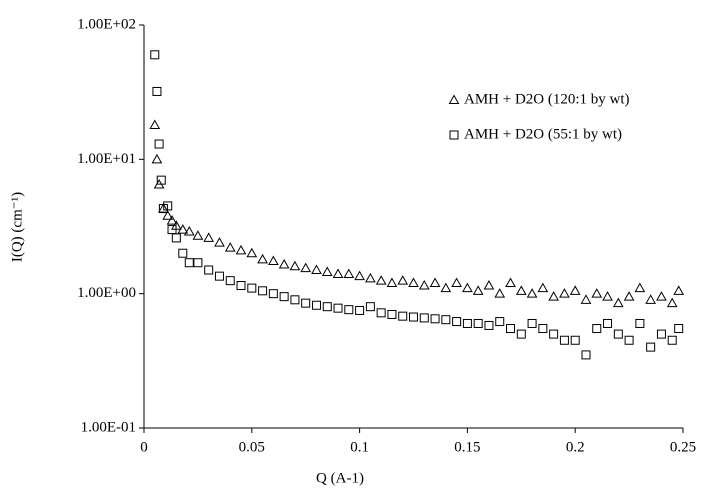 This screenshot has width=706, height=492. I want to click on x-tick-label: 0.15, so click(467, 447).